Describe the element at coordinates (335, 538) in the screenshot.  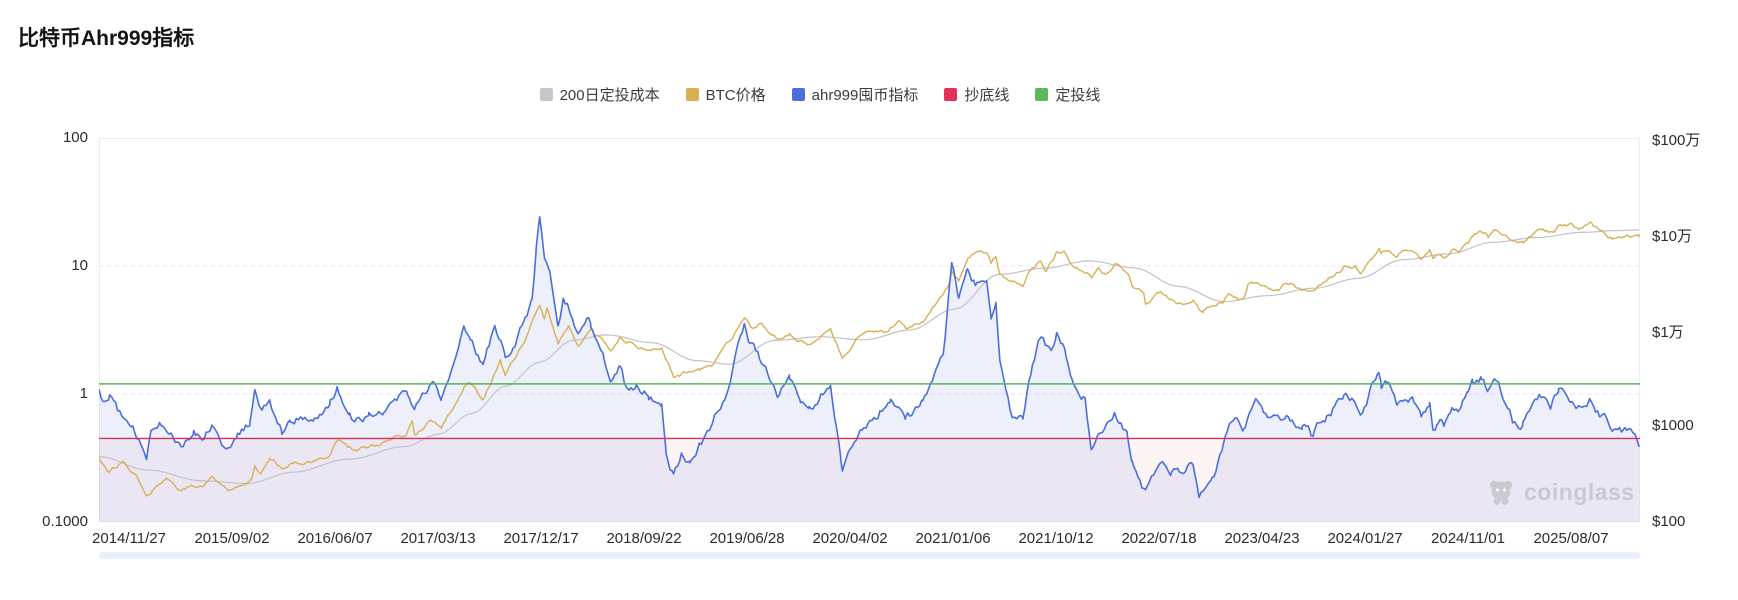
I see `x-axis-tick: 2016/06/07` at that location.